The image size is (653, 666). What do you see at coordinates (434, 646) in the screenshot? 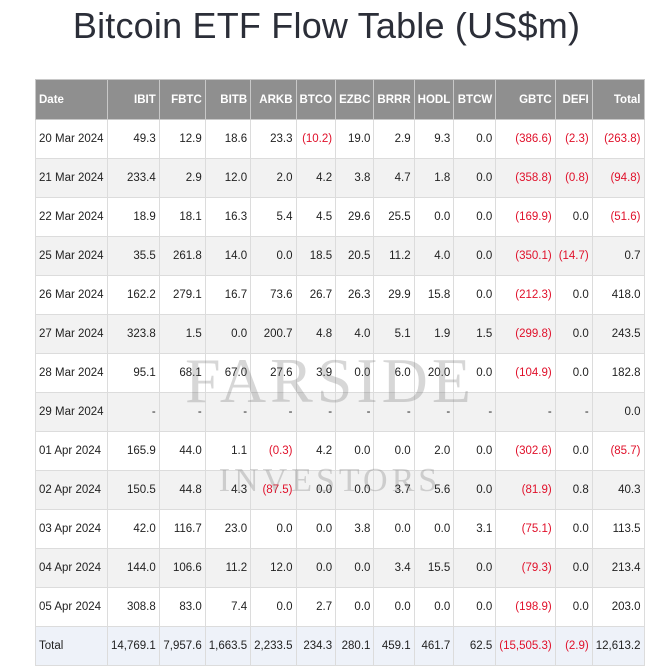
I see `cell-hodl: 461.7` at bounding box center [434, 646].